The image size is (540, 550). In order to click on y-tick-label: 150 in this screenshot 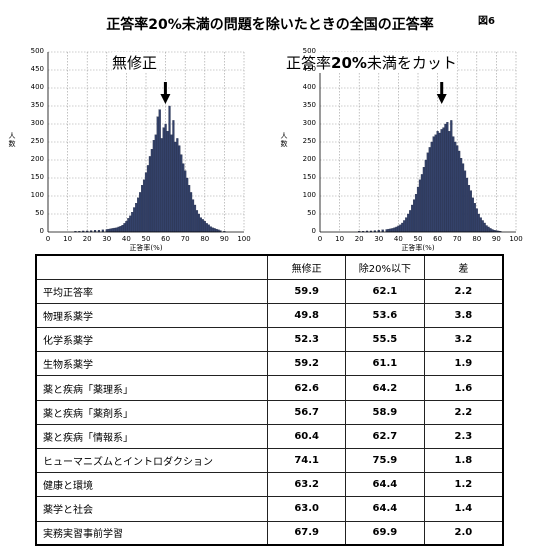, I will do `click(37, 177)`.